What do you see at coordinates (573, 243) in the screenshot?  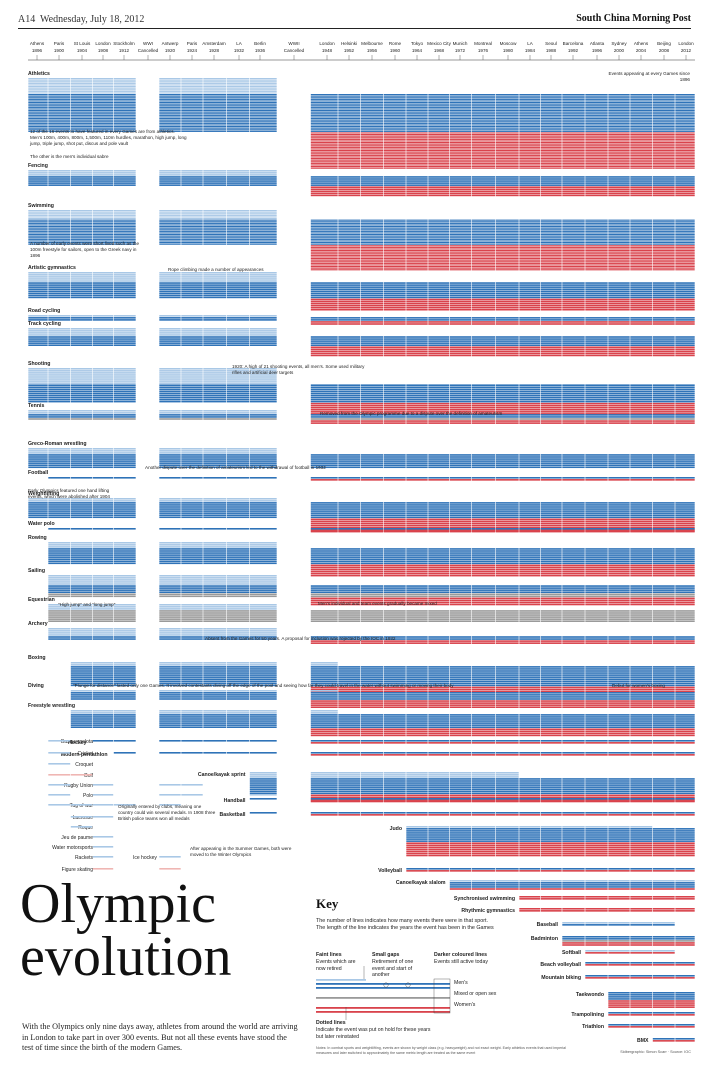 I see `sport-2-men-line-14-1992` at bounding box center [573, 243].